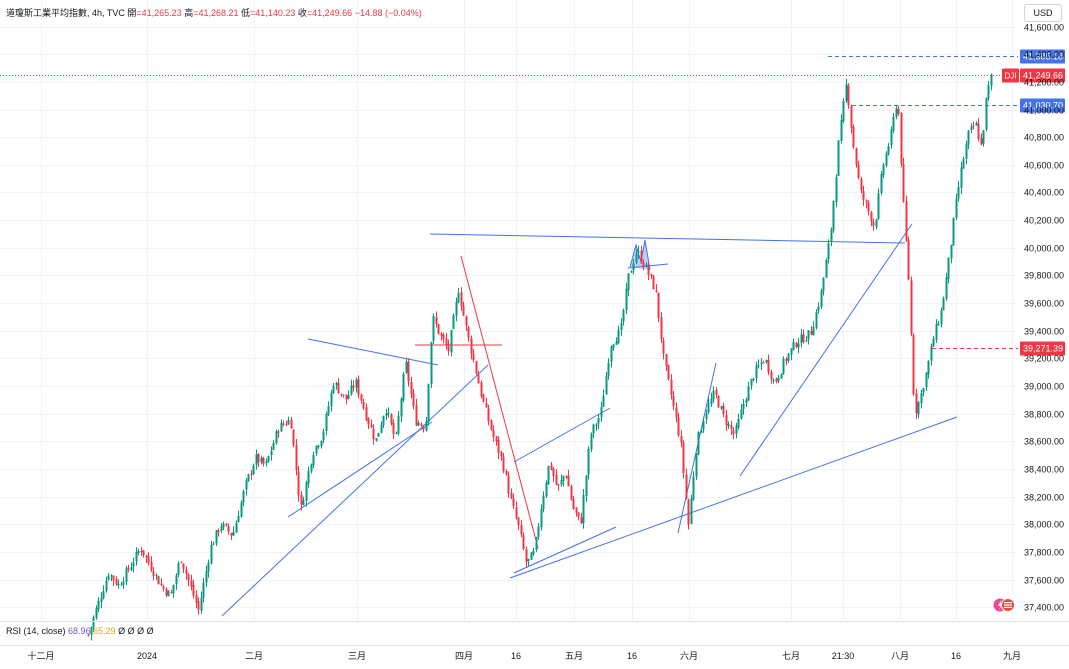 The image size is (1069, 669). Describe the element at coordinates (79, 631) in the screenshot. I see `rsi-value: 68.96` at that location.